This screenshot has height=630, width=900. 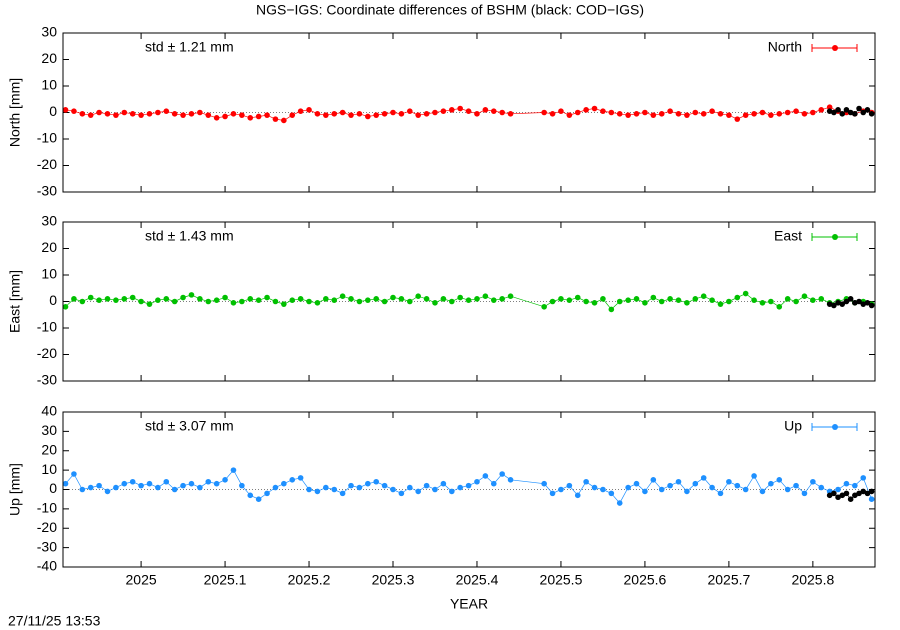 I want to click on x-tick-label: 2025.7, so click(x=728, y=580).